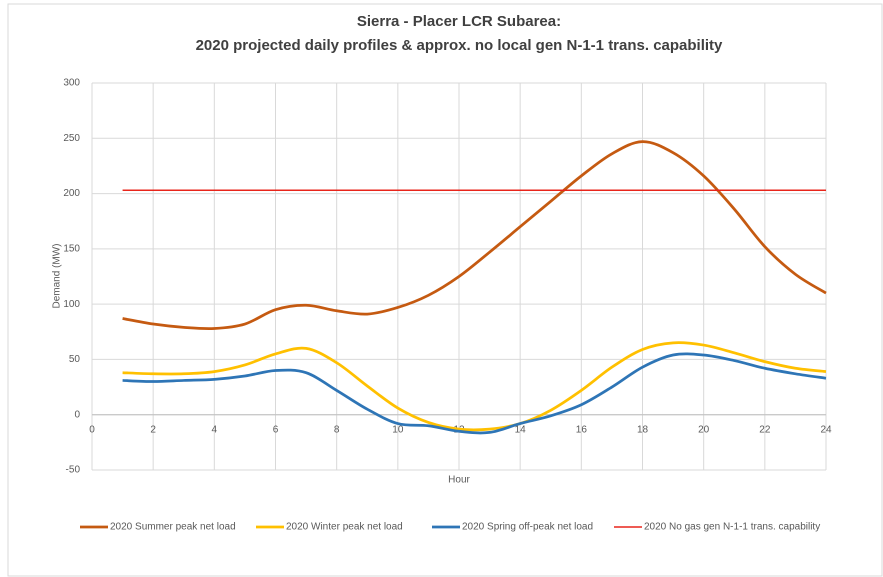 This screenshot has width=883, height=577. What do you see at coordinates (704, 429) in the screenshot?
I see `x-tick-label: 20` at bounding box center [704, 429].